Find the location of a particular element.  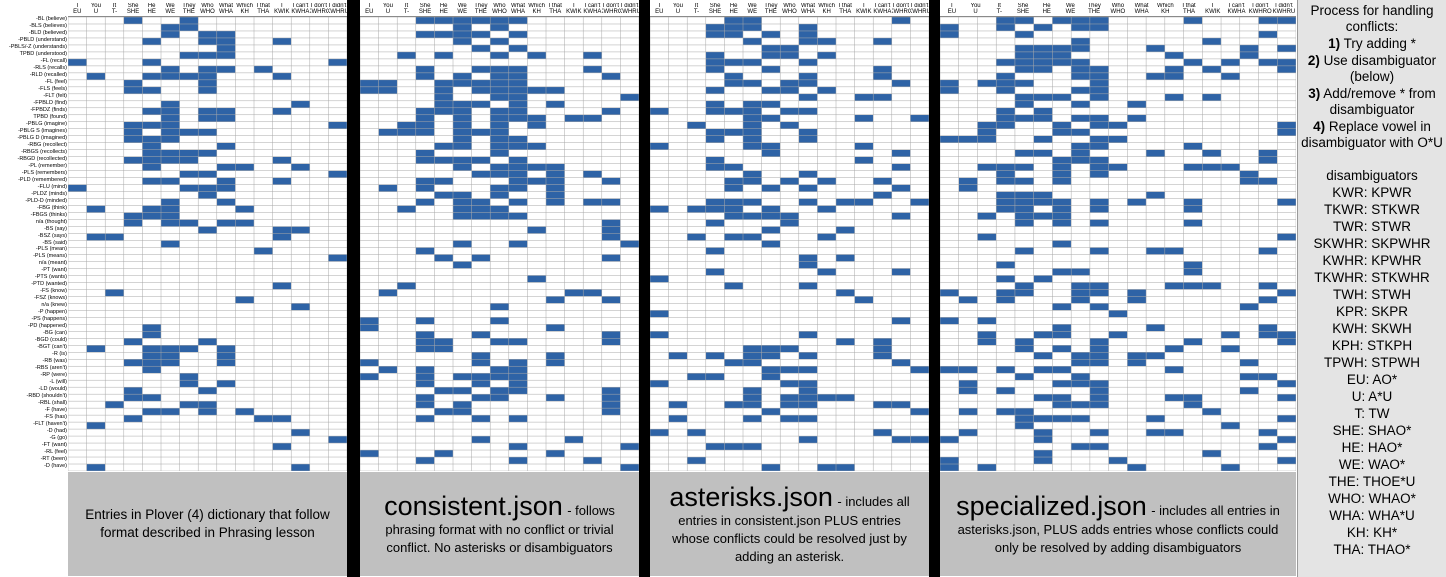

step-text: Try adding * is located at coordinates (1379, 43).